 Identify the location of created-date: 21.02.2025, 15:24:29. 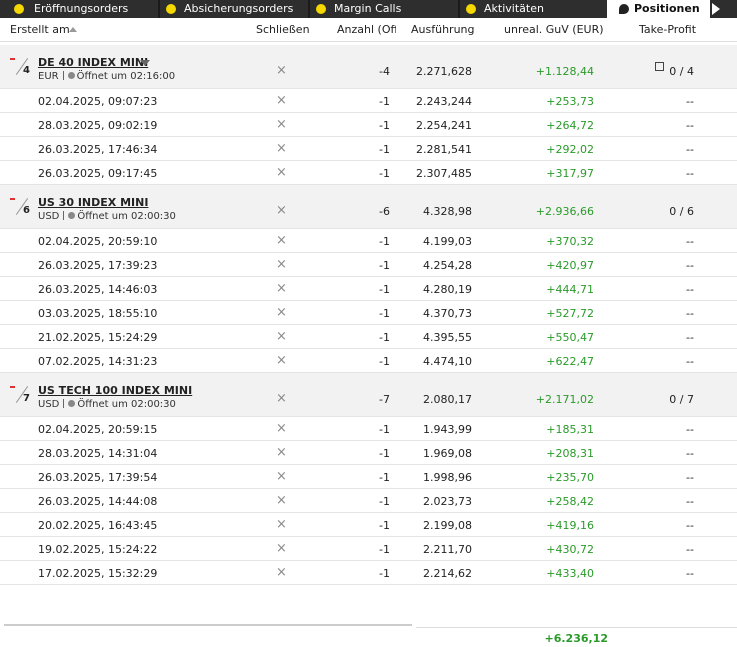
(98, 337).